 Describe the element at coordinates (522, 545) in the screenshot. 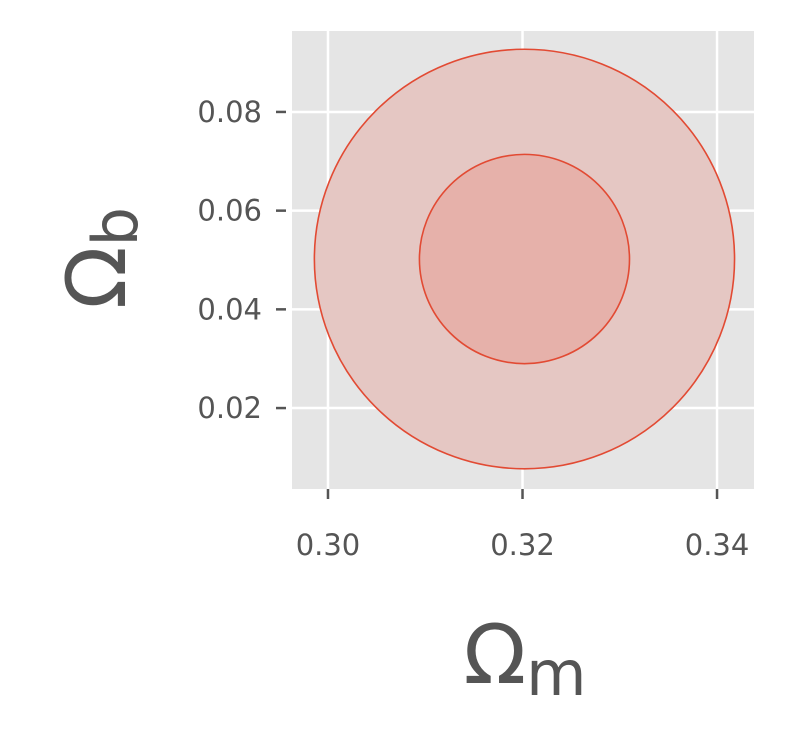

I see `x-tick-label-1: 0.32` at that location.